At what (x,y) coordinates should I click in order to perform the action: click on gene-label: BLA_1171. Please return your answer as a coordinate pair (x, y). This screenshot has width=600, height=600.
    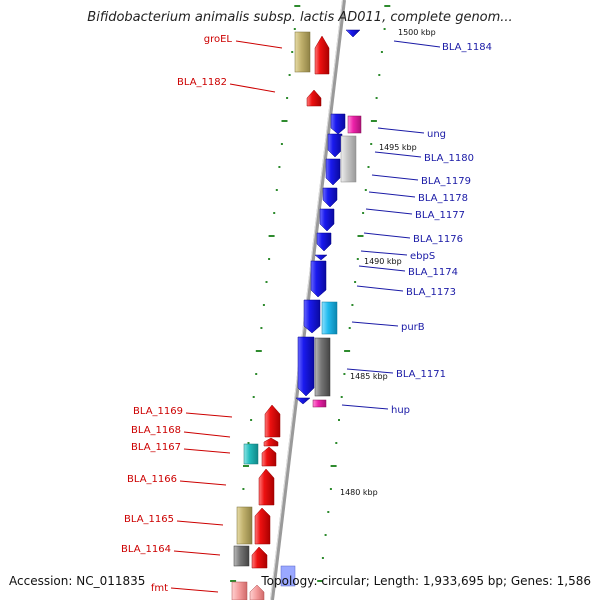
    Looking at the image, I should click on (421, 374).